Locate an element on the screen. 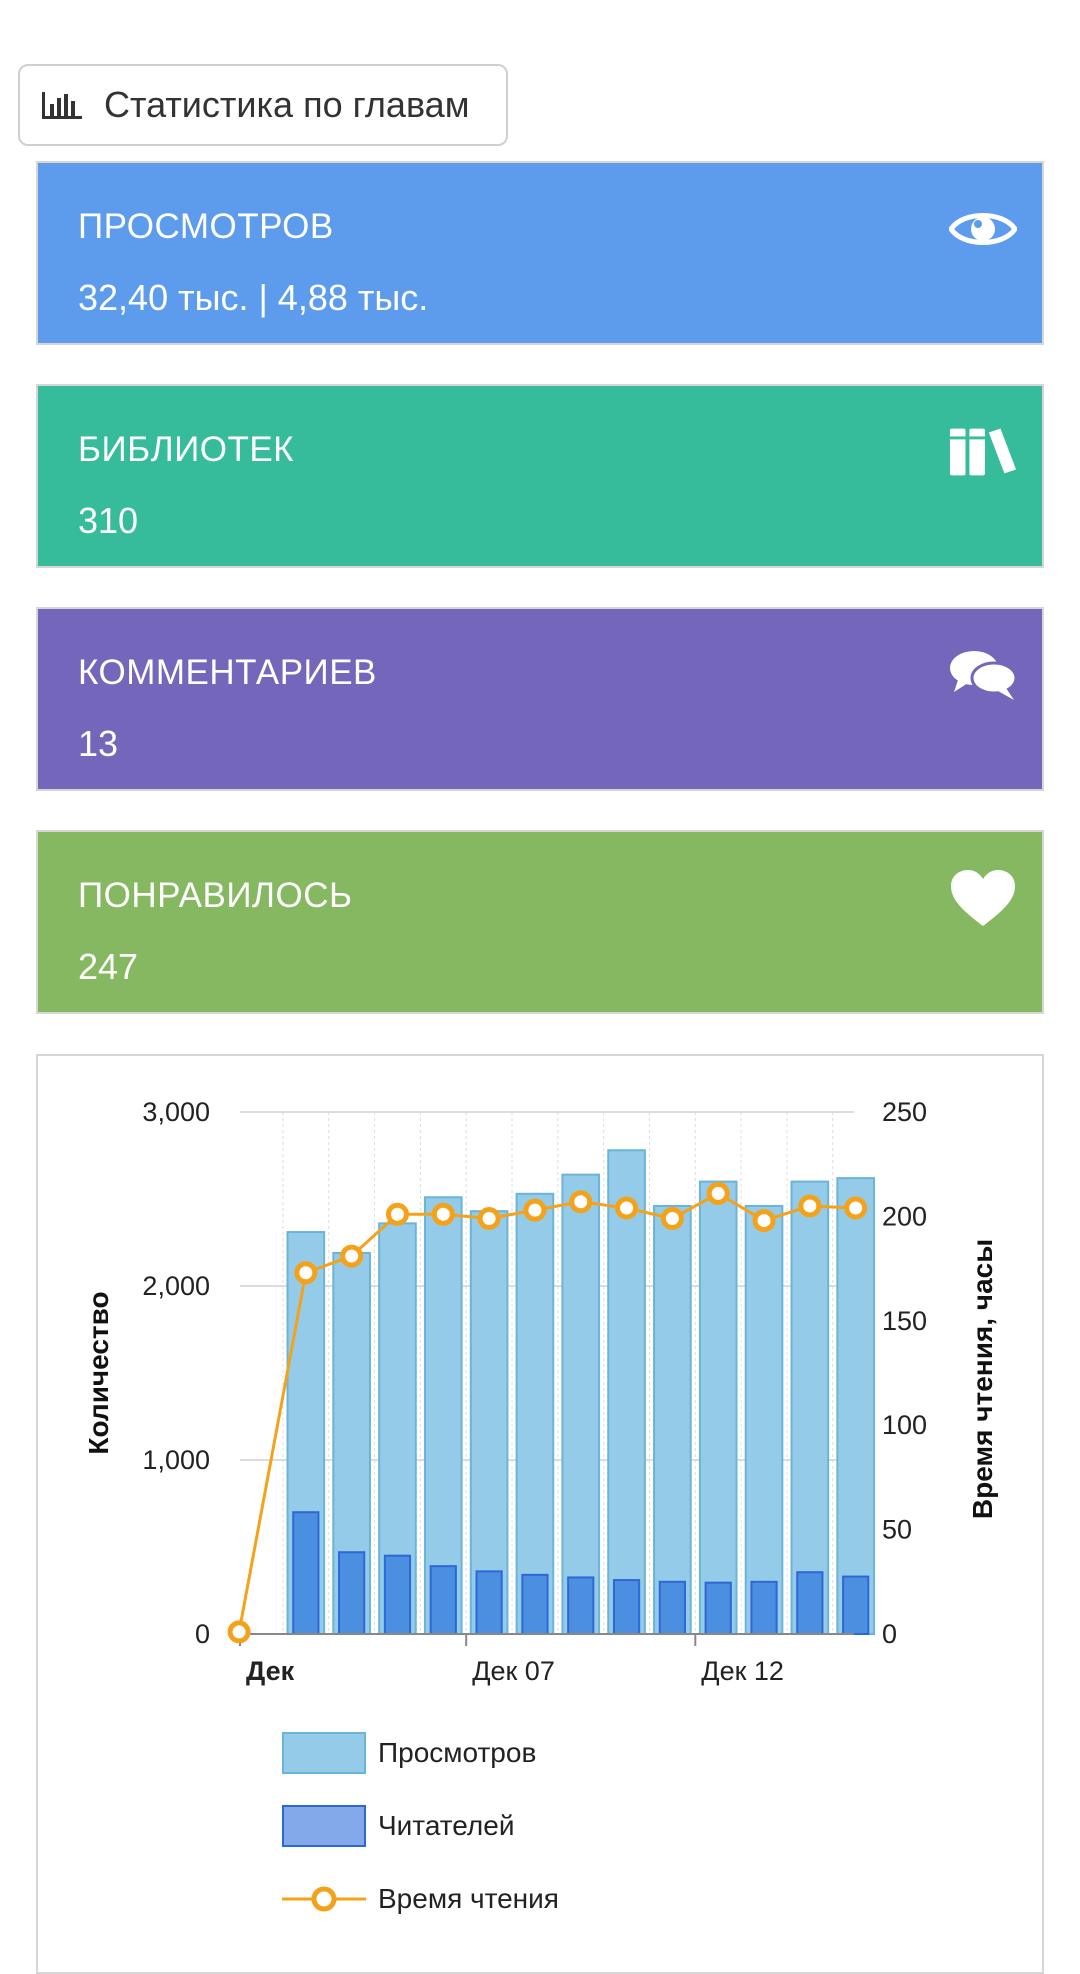  y-right-tick-label: 0 is located at coordinates (889, 1634).